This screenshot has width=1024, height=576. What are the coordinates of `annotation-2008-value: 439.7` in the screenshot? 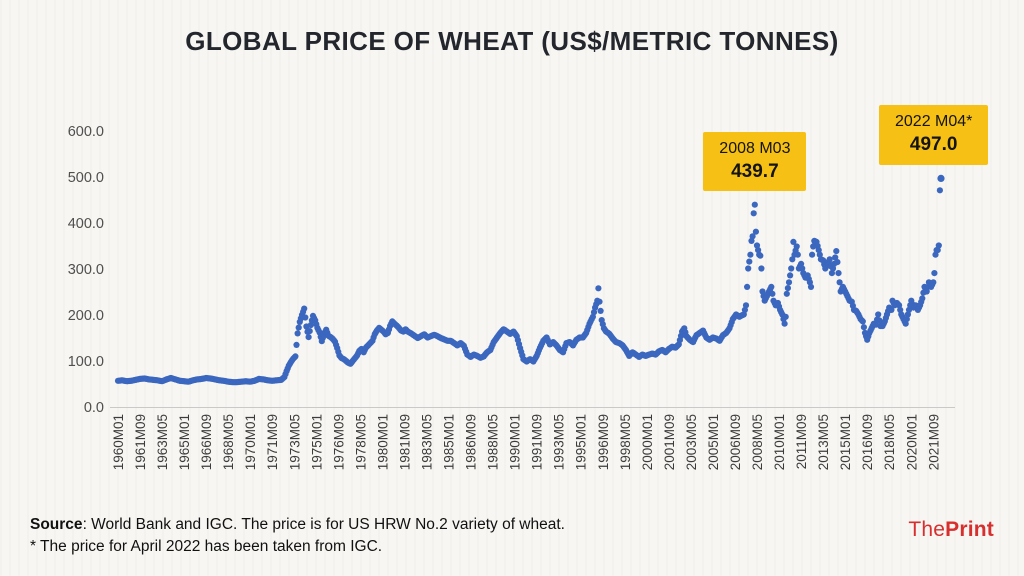 It's located at (755, 171).